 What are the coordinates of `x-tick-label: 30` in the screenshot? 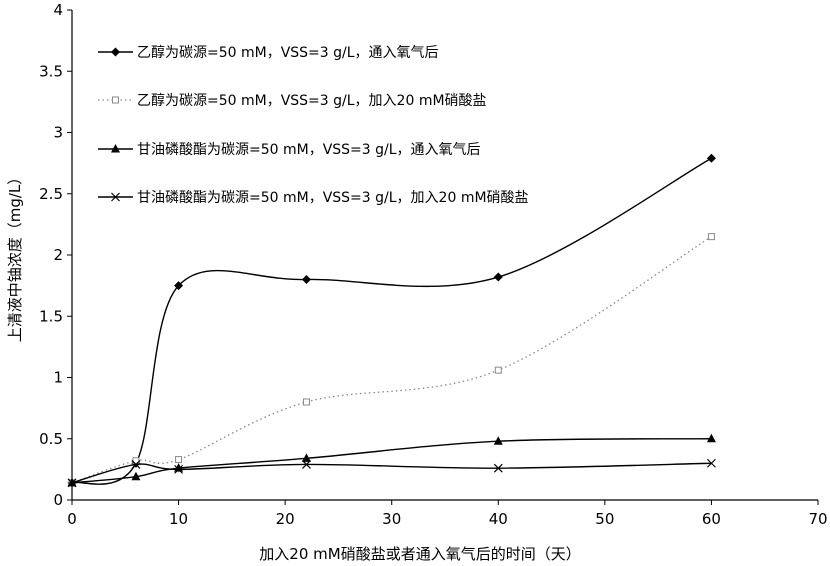 It's located at (391, 519).